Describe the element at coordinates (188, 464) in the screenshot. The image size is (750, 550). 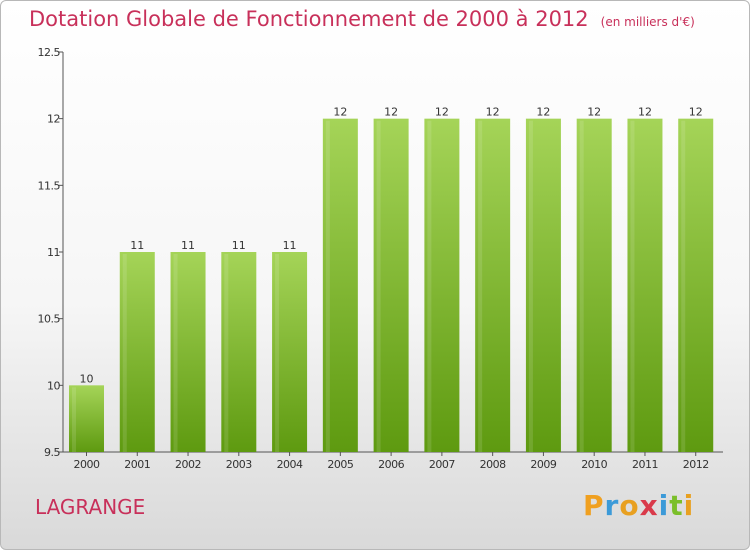
I see `x-tick-label: 2002` at that location.